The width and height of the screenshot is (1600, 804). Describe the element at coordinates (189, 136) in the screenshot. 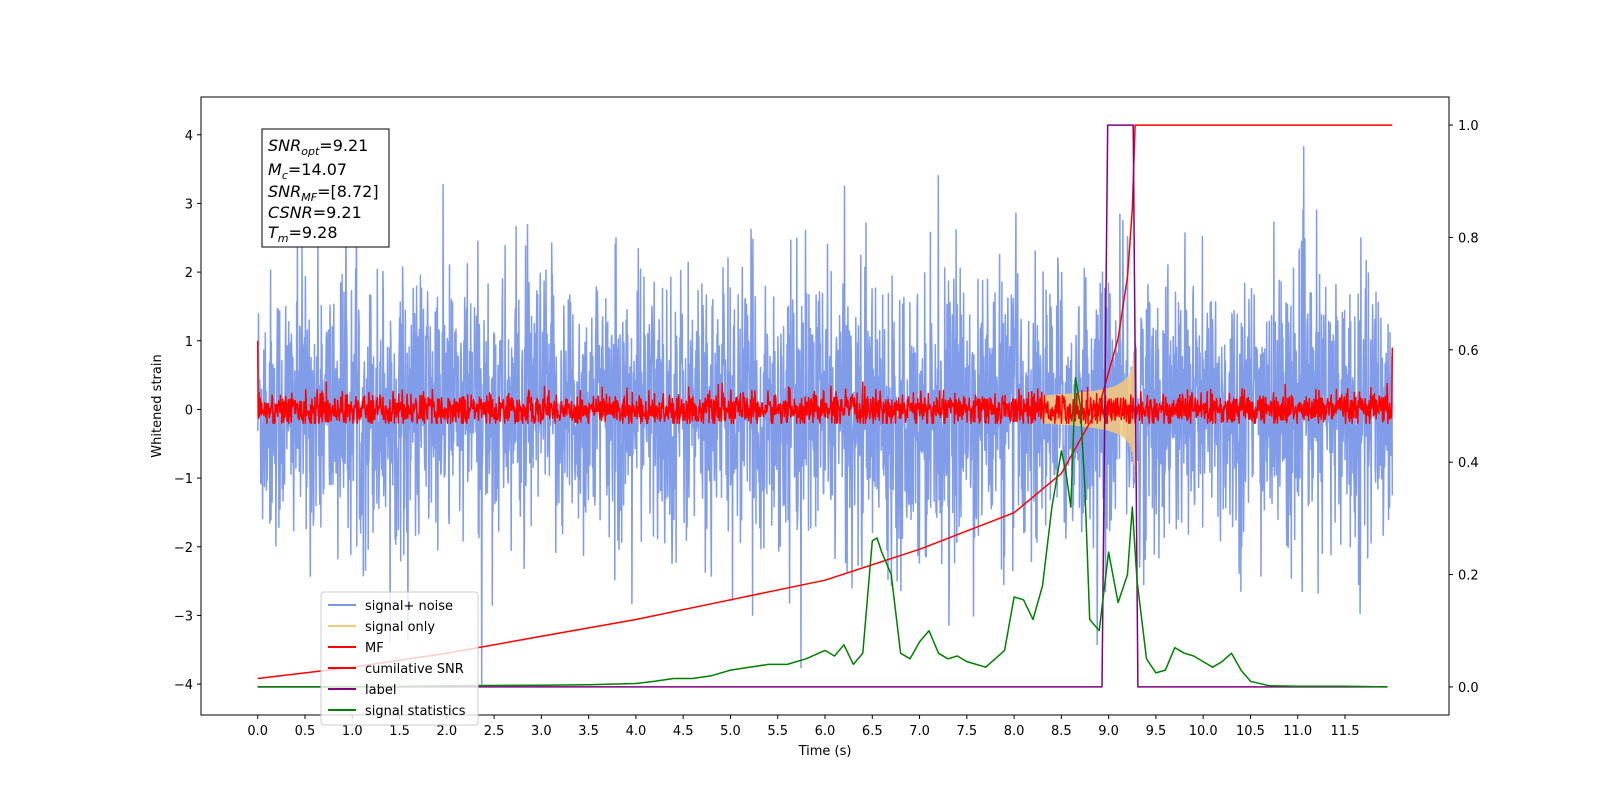

I see `y-tick-label: 4` at that location.